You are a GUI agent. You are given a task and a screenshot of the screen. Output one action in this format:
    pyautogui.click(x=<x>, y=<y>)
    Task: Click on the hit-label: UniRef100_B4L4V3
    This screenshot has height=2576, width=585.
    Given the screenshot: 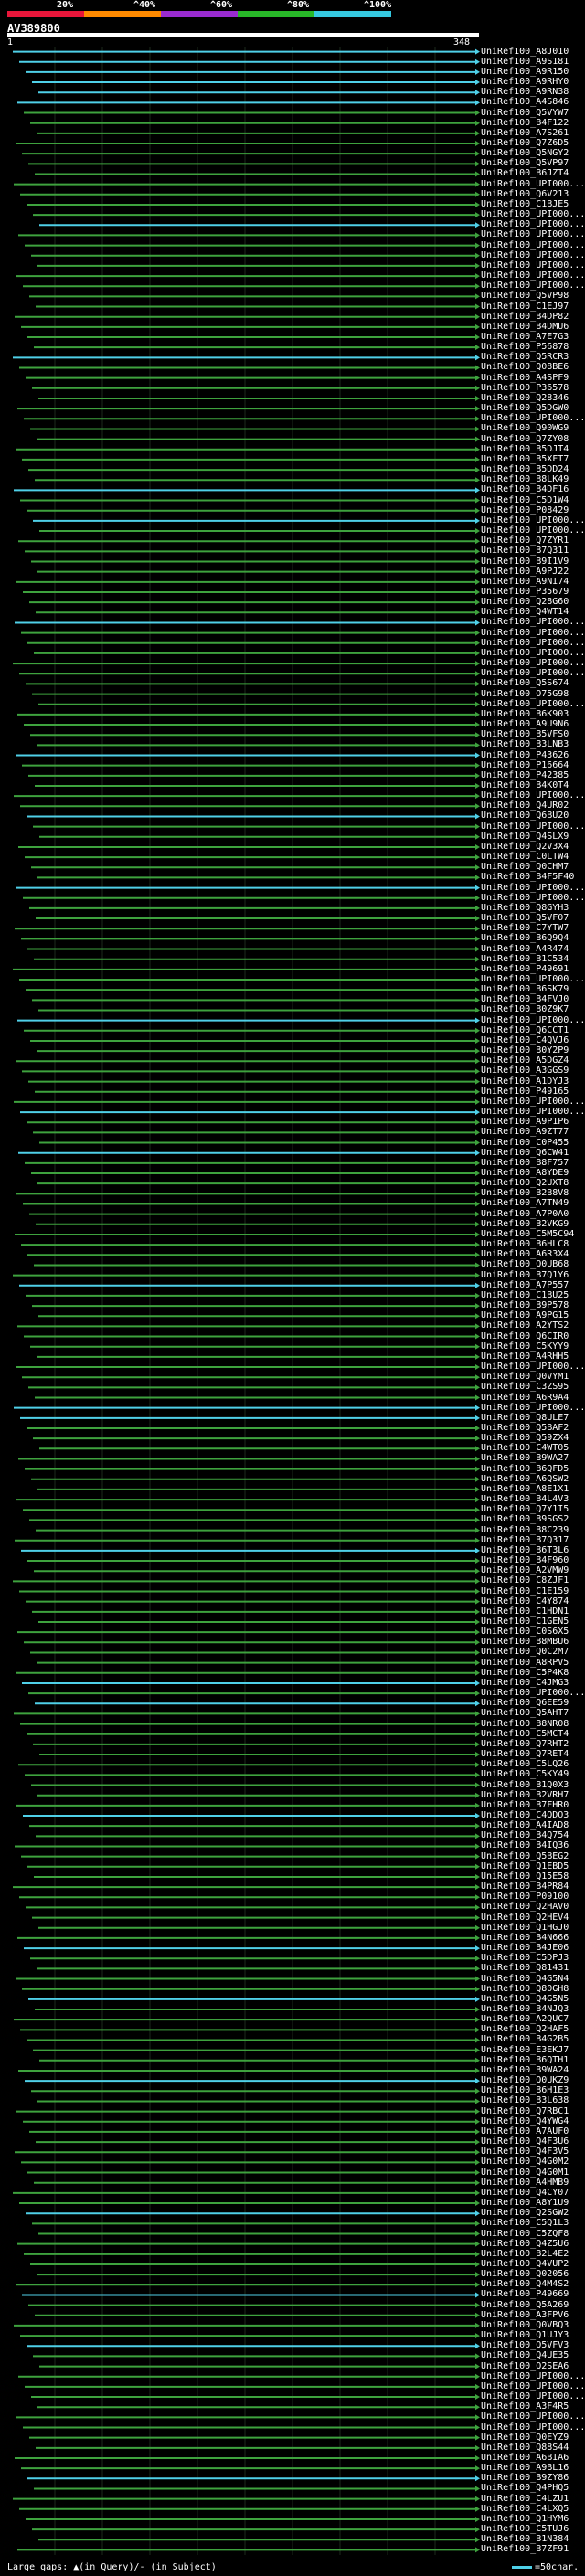 What is the action you would take?
    pyautogui.click(x=525, y=1499)
    